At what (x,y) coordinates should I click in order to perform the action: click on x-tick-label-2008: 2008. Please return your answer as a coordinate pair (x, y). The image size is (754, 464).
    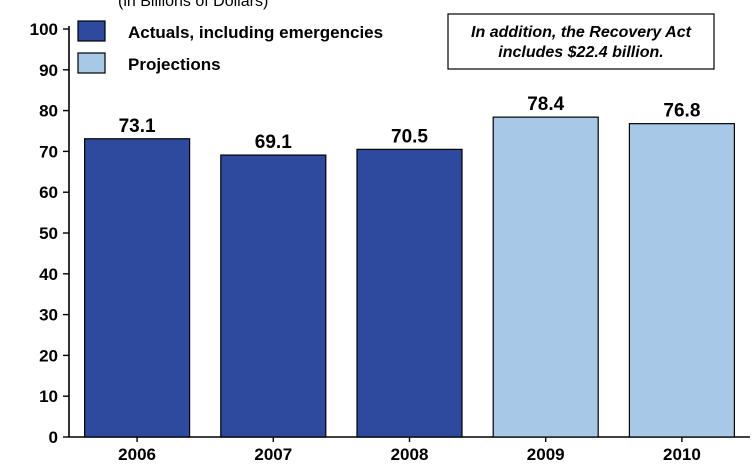
    Looking at the image, I should click on (410, 454).